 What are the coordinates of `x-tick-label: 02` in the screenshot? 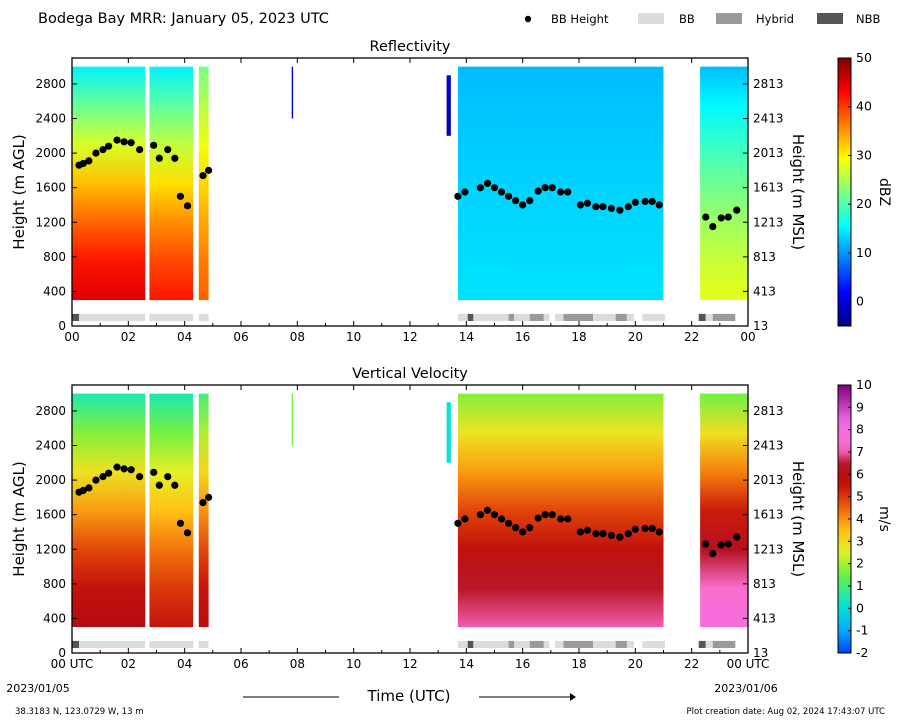 It's located at (128, 664).